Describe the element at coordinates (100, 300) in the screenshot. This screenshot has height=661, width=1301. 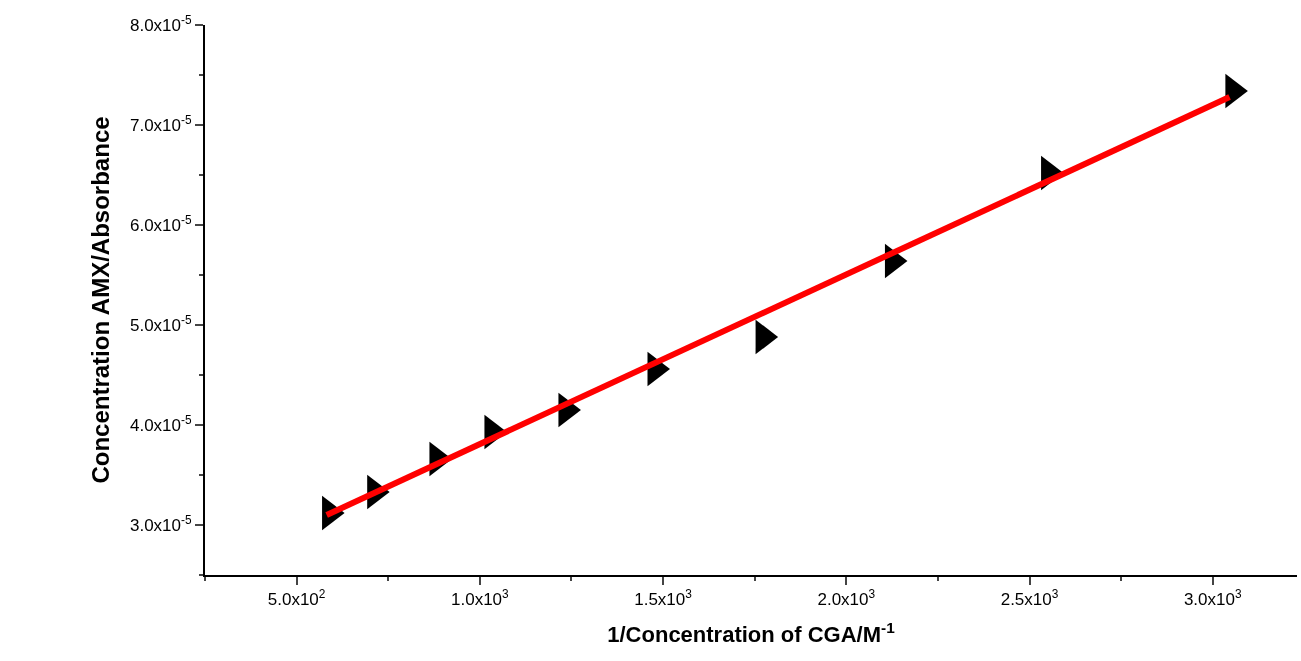
I see `y-axis-title: Concentration AMX/Absorbance` at that location.